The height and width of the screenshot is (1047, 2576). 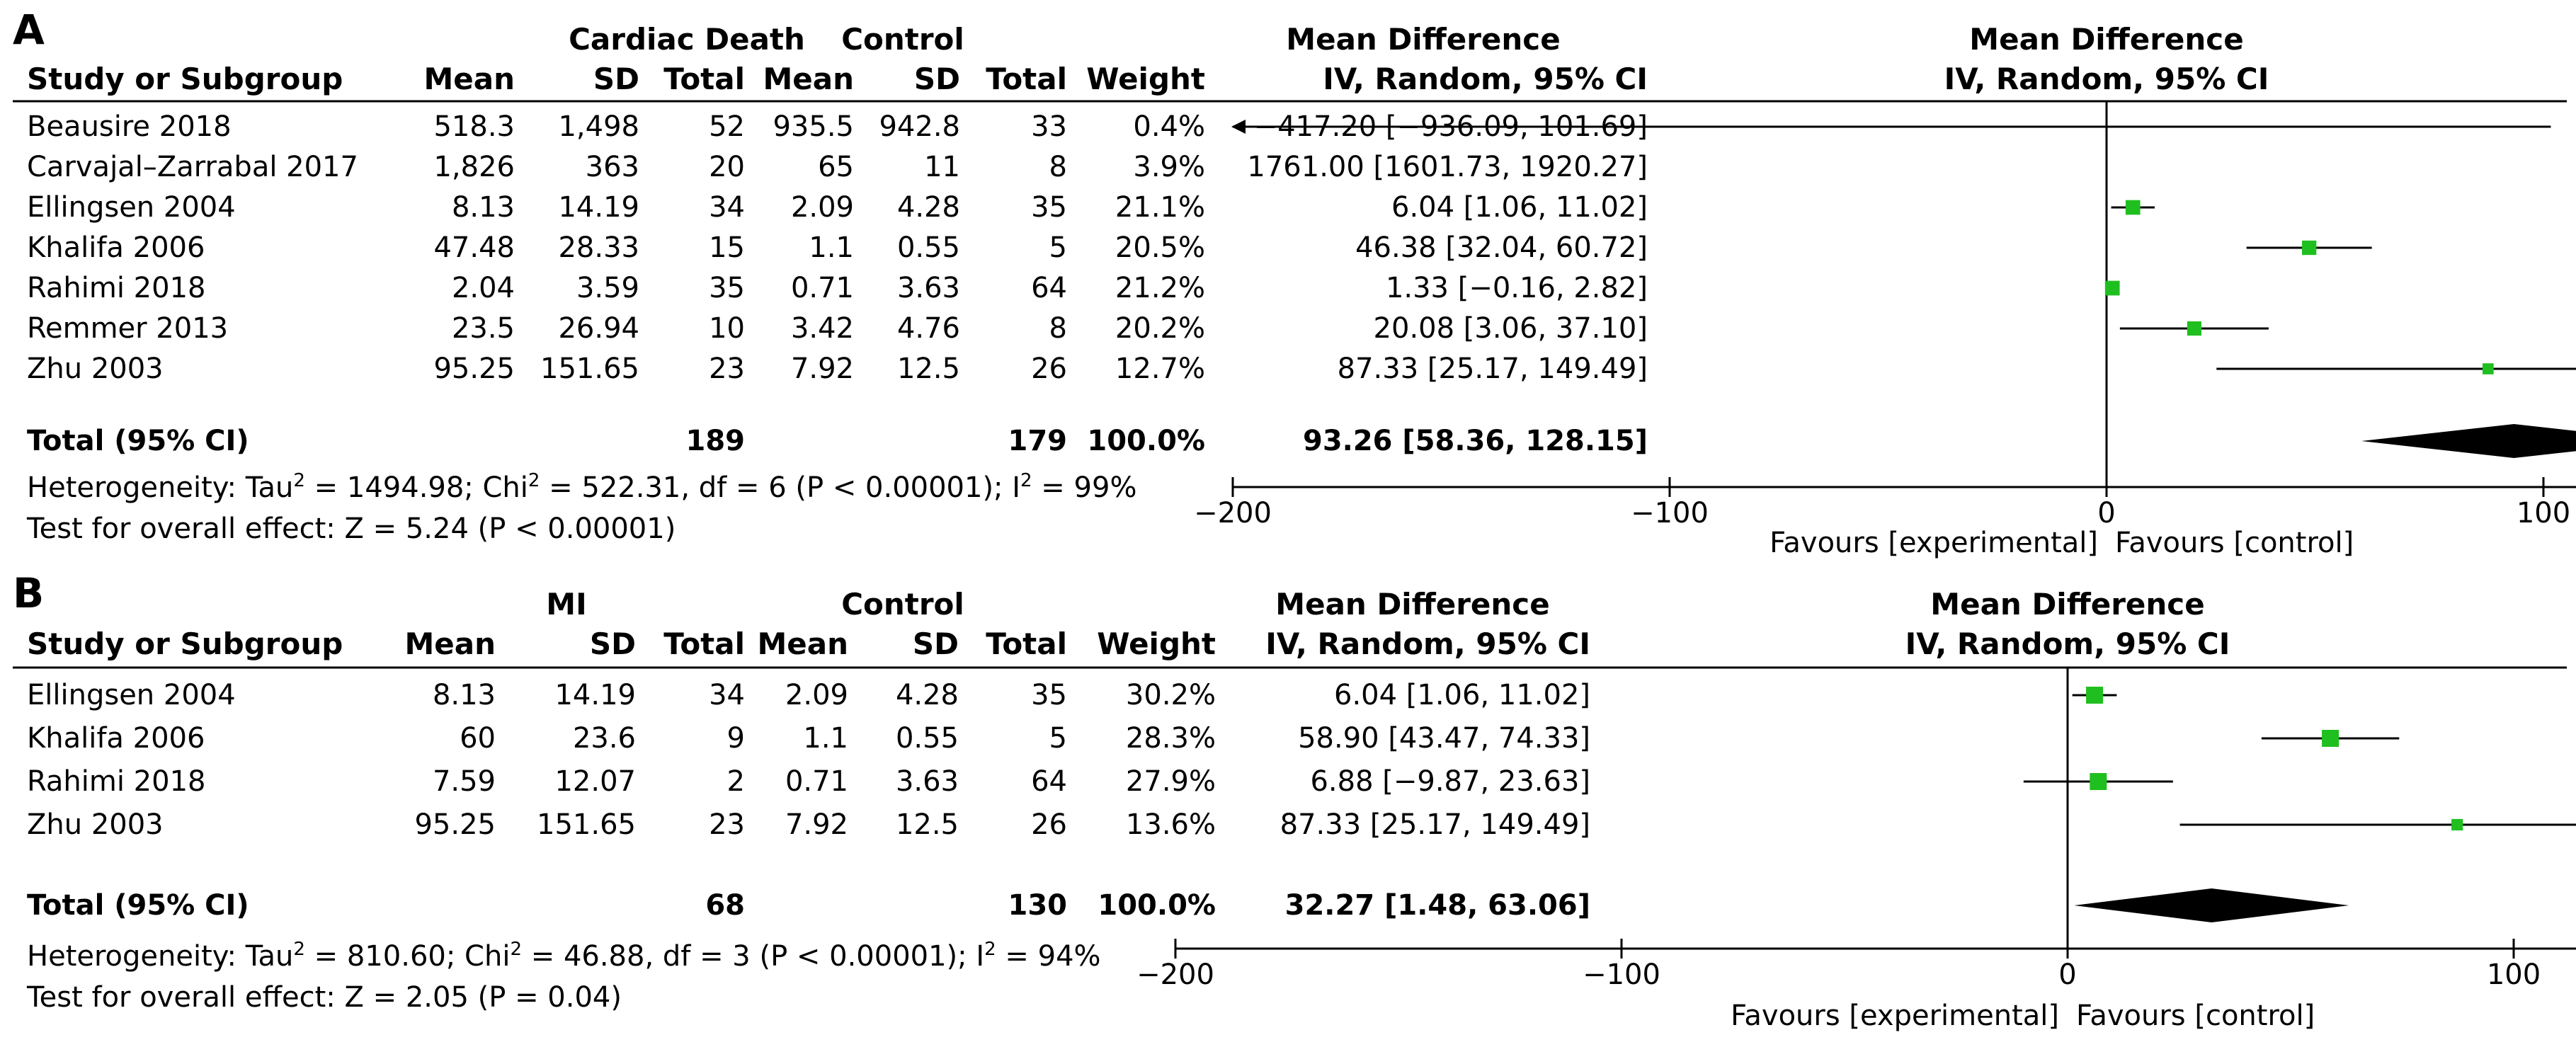 What do you see at coordinates (192, 167) in the screenshot?
I see `study-name: Carvajal–Zarrabal 2017` at bounding box center [192, 167].